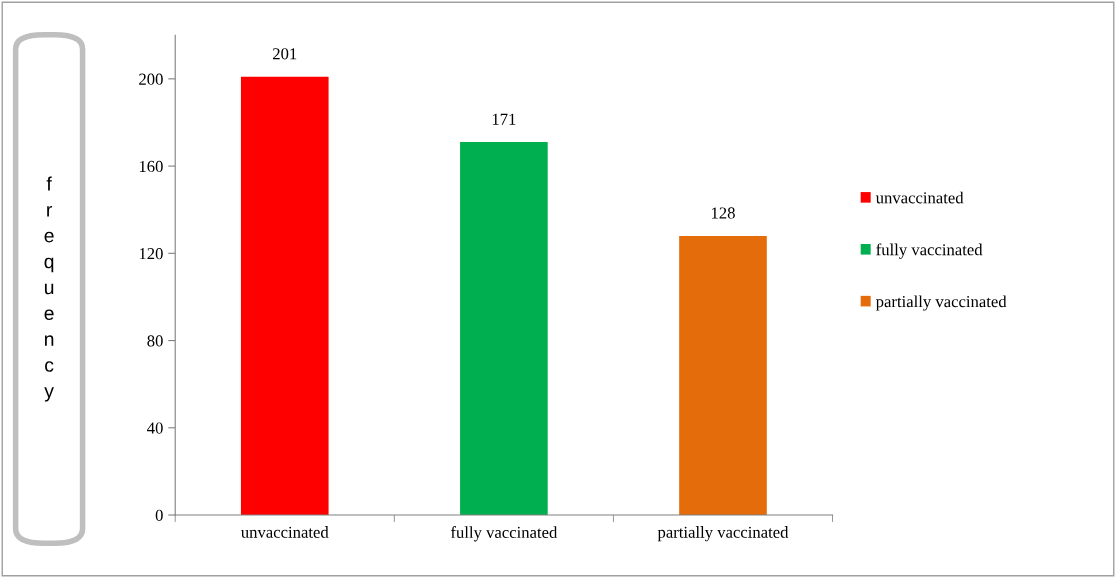 The width and height of the screenshot is (1116, 578). What do you see at coordinates (504, 119) in the screenshot?
I see `data-label: 171` at bounding box center [504, 119].